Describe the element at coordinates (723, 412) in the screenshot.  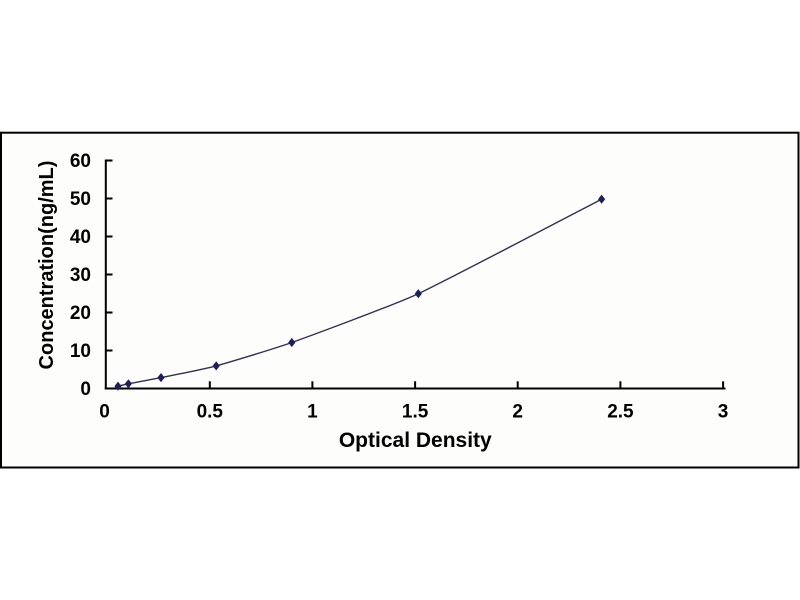
I see `svg-text: 3` at that location.